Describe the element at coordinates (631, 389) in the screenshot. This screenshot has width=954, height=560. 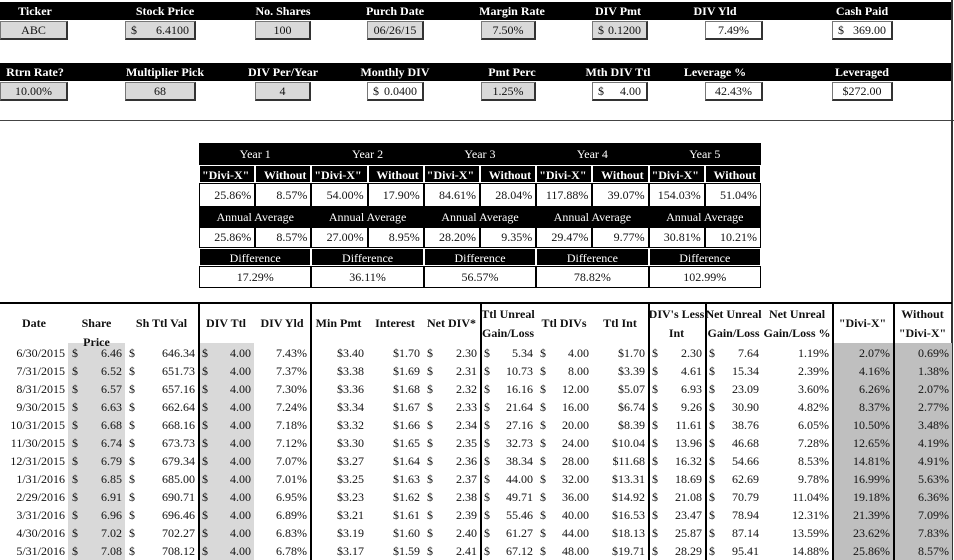
I see `table-cell: $5.07` at that location.